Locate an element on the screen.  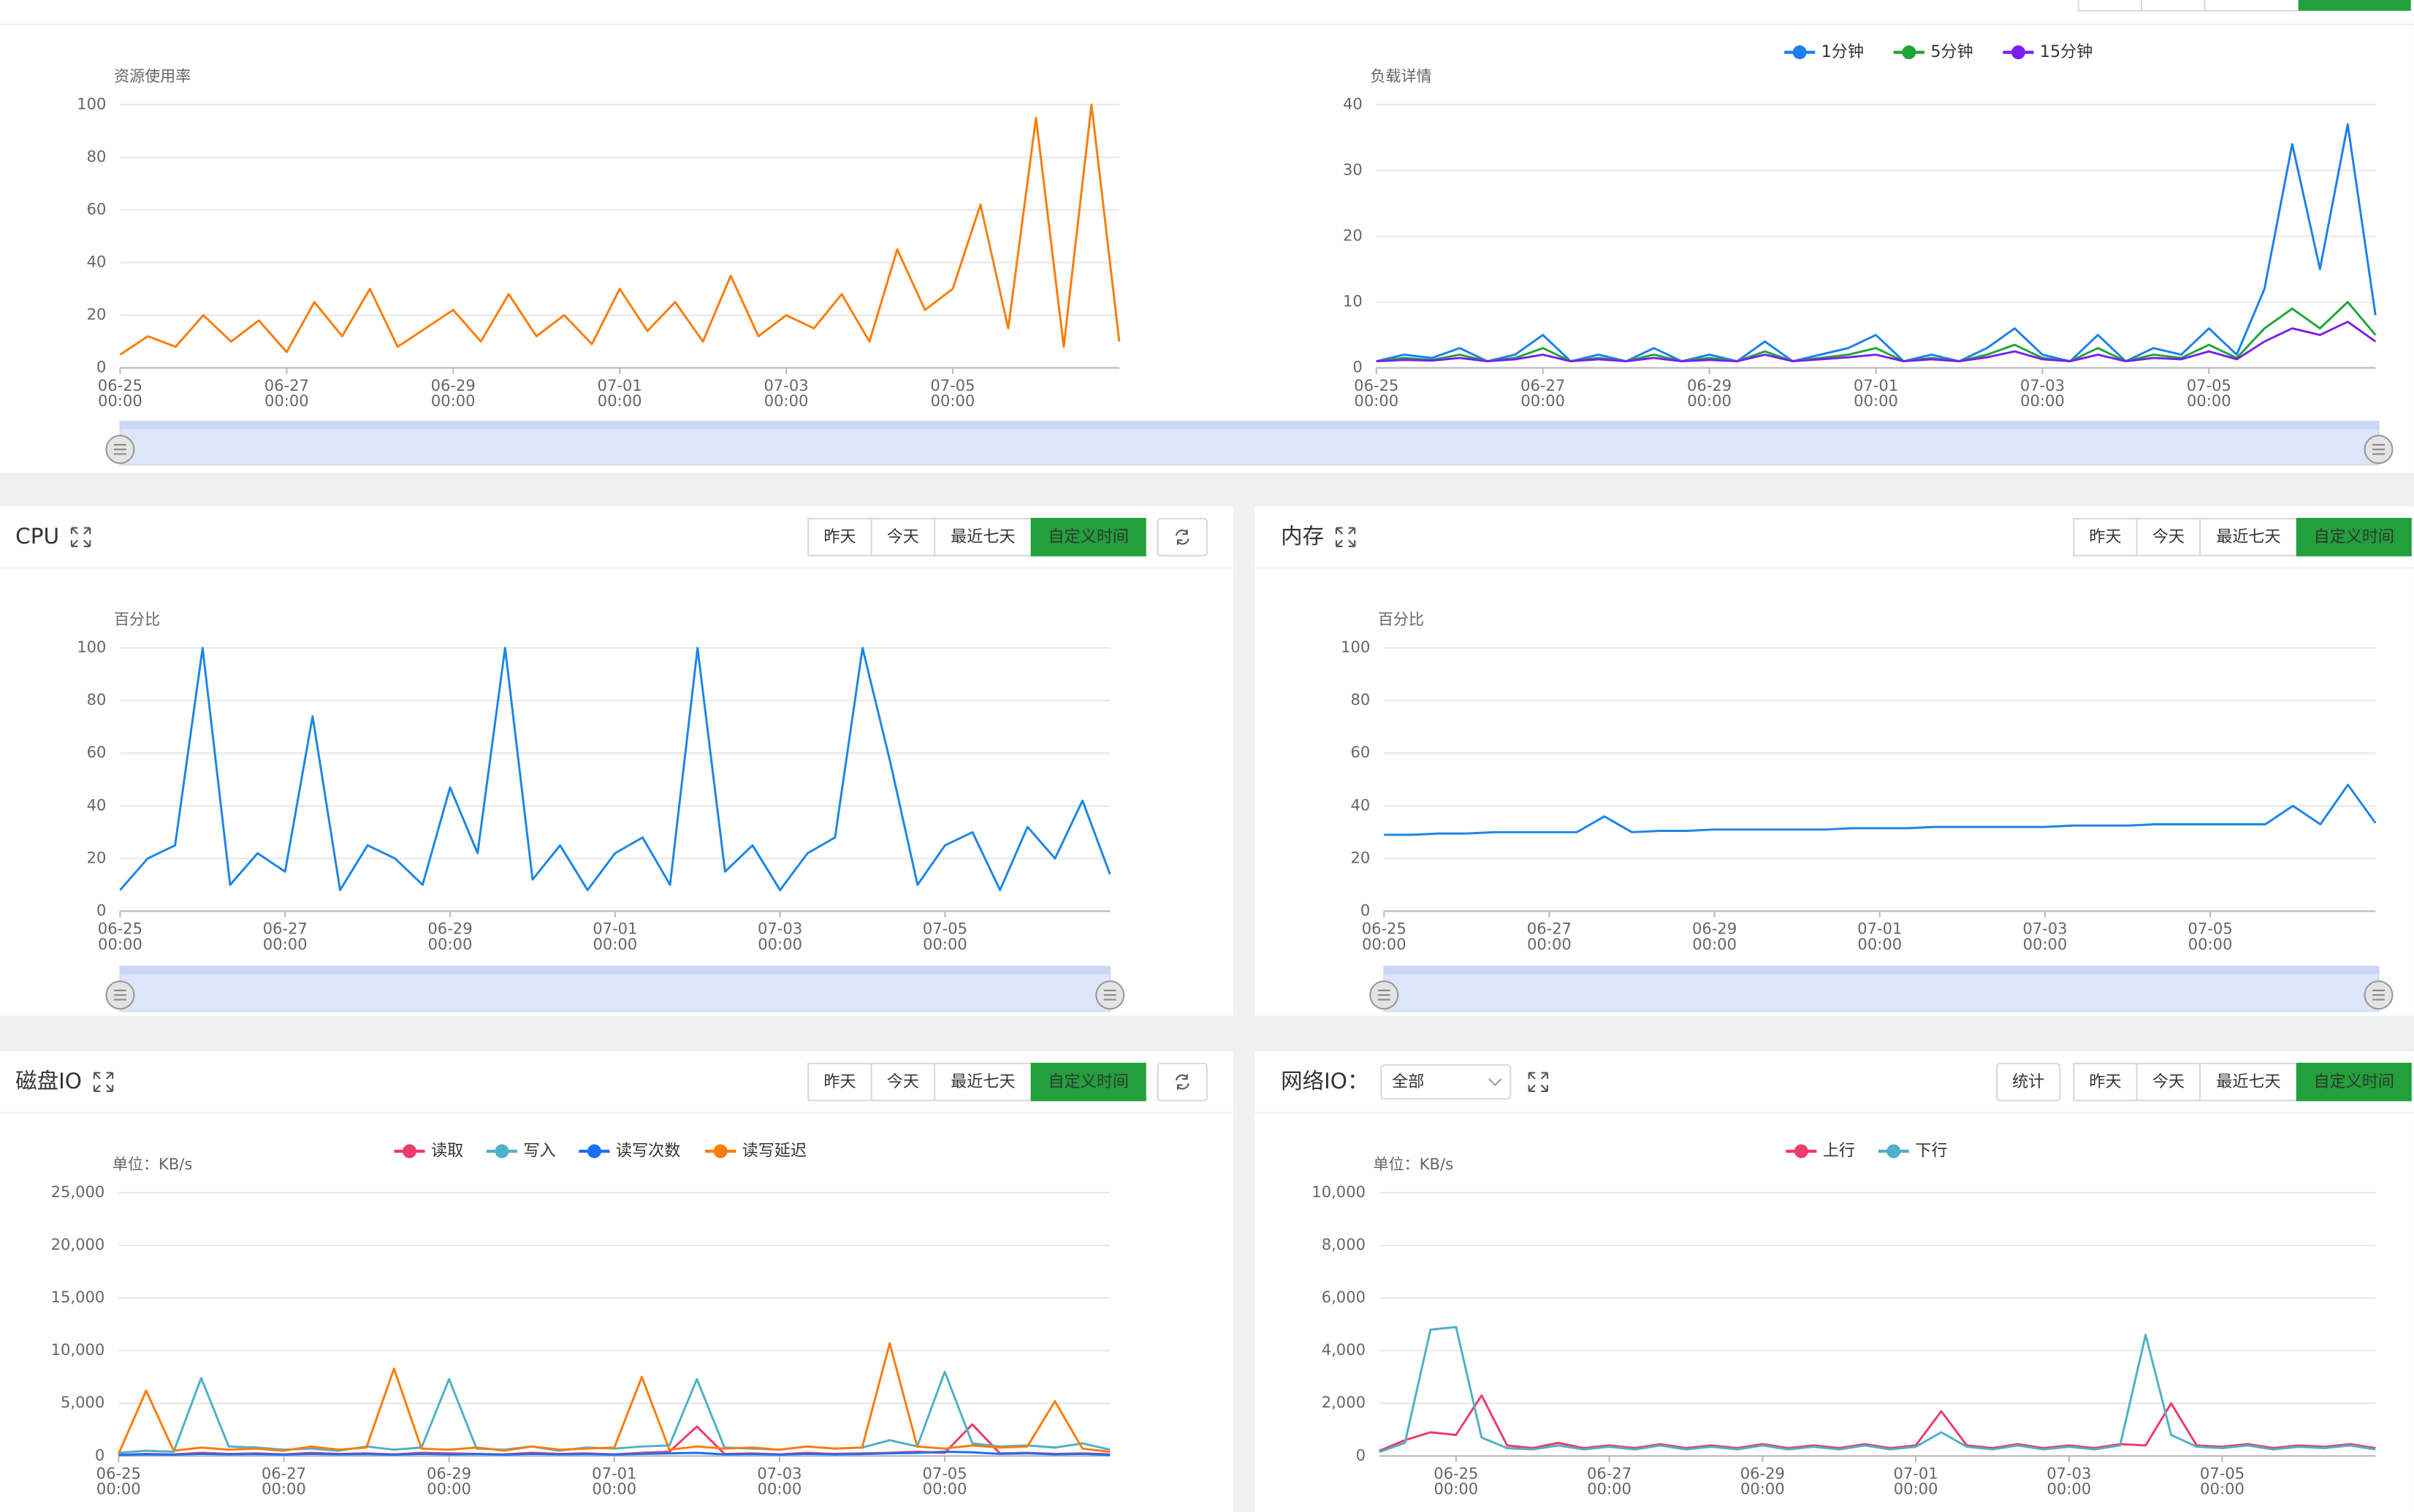
select is located at coordinates (1446, 1082).